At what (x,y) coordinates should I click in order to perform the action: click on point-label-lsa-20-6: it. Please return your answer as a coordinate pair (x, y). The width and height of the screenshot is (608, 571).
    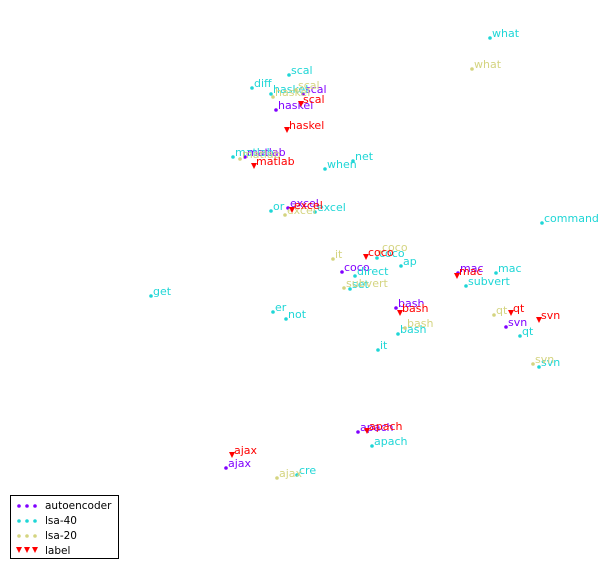
    Looking at the image, I should click on (339, 254).